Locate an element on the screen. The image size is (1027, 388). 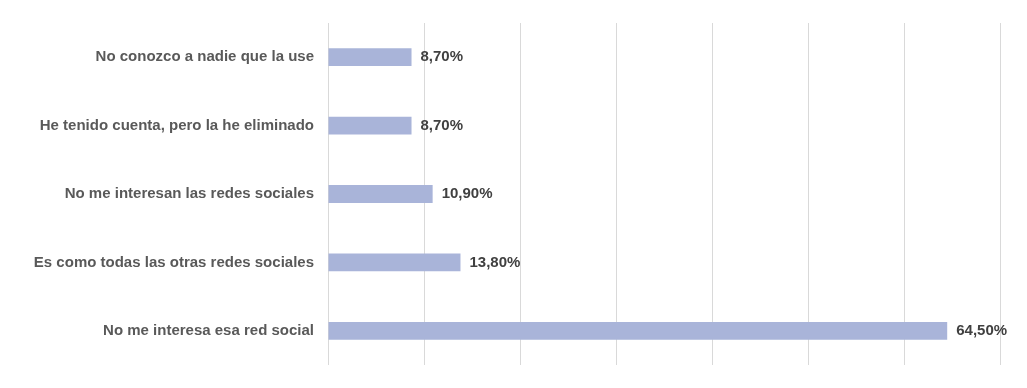
data-label: 10,90% is located at coordinates (467, 193).